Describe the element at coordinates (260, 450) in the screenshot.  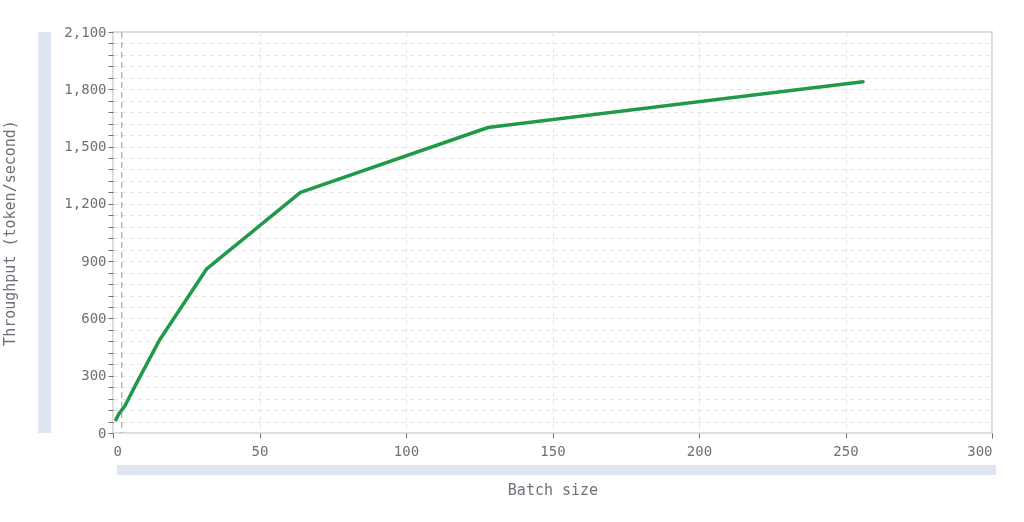
I see `x-tick-label: 50` at that location.